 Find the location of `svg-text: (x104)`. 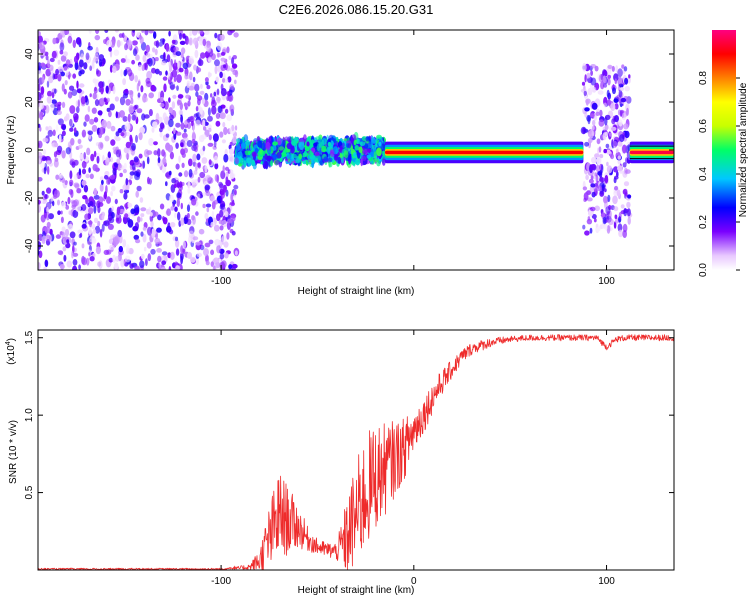

svg-text: (x104) is located at coordinates (11, 351).